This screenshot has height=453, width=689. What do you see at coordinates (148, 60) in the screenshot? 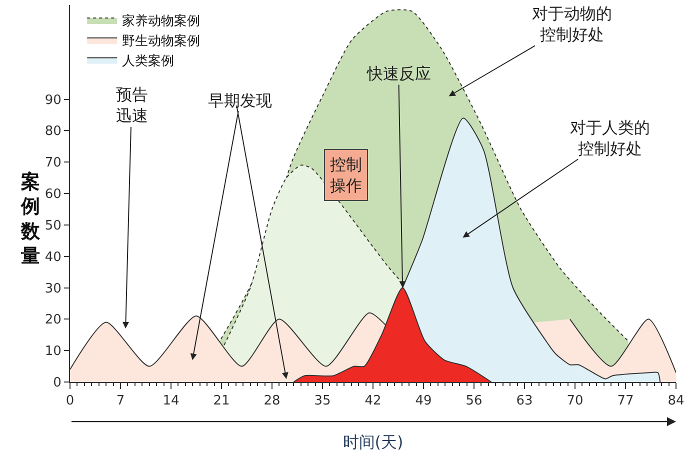
I see `legend-label: 人类案例` at bounding box center [148, 60].